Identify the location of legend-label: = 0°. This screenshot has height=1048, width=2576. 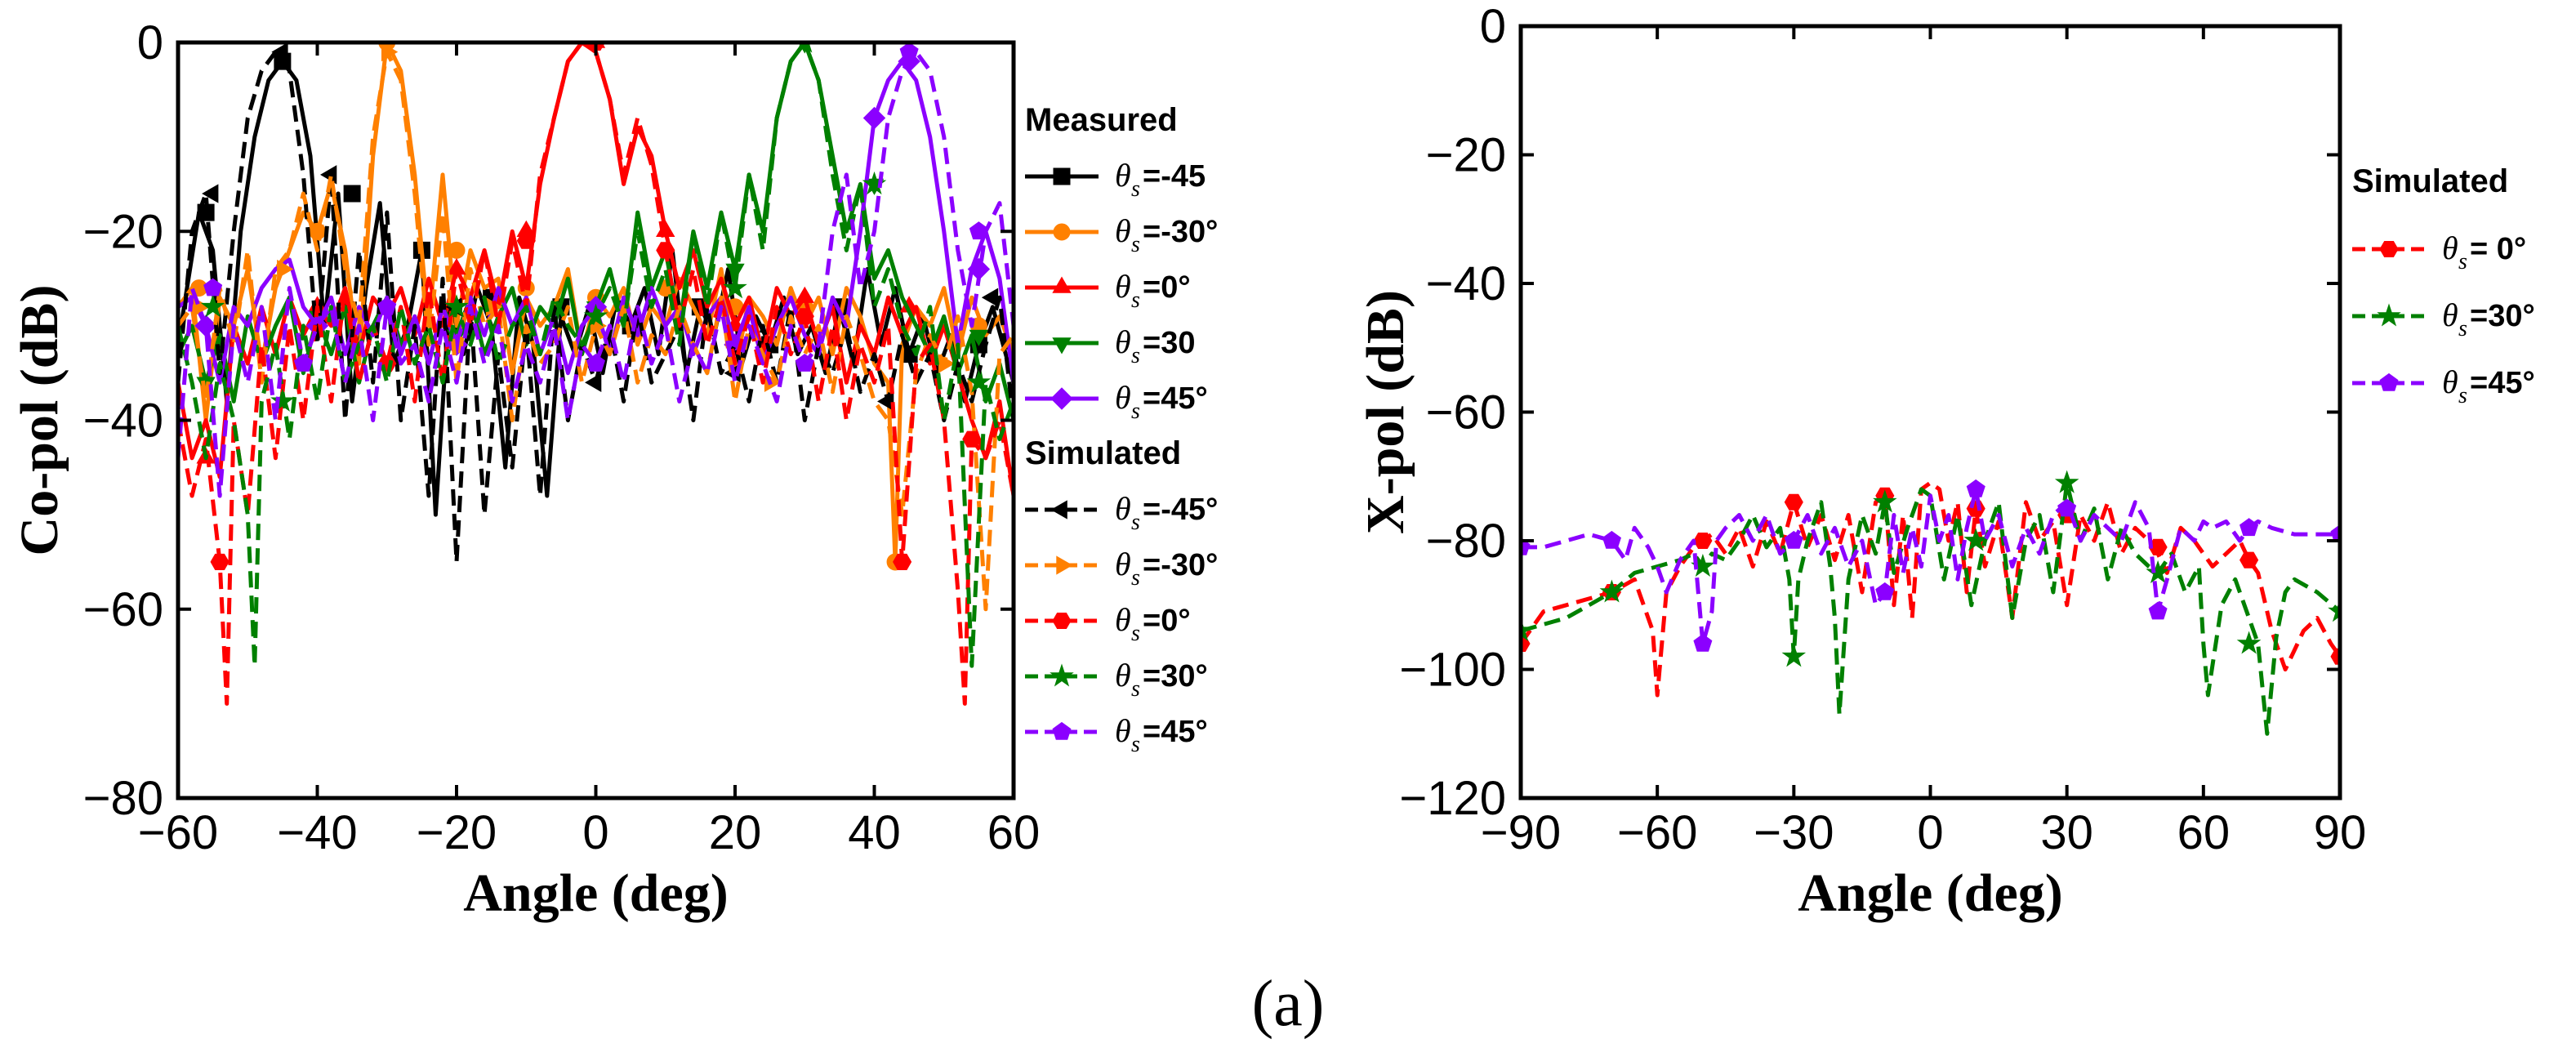
(2498, 249).